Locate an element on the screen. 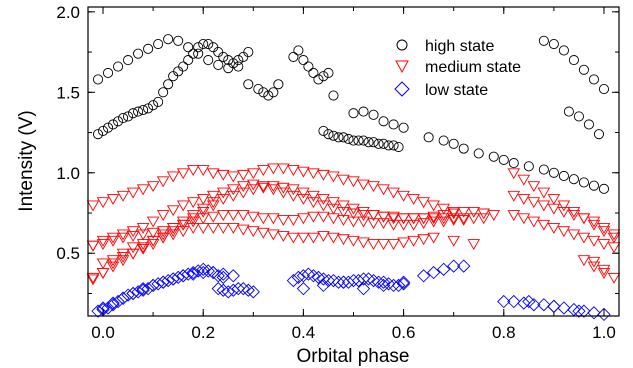 The image size is (633, 368). y-tick-label: 2.0 is located at coordinates (68, 12).